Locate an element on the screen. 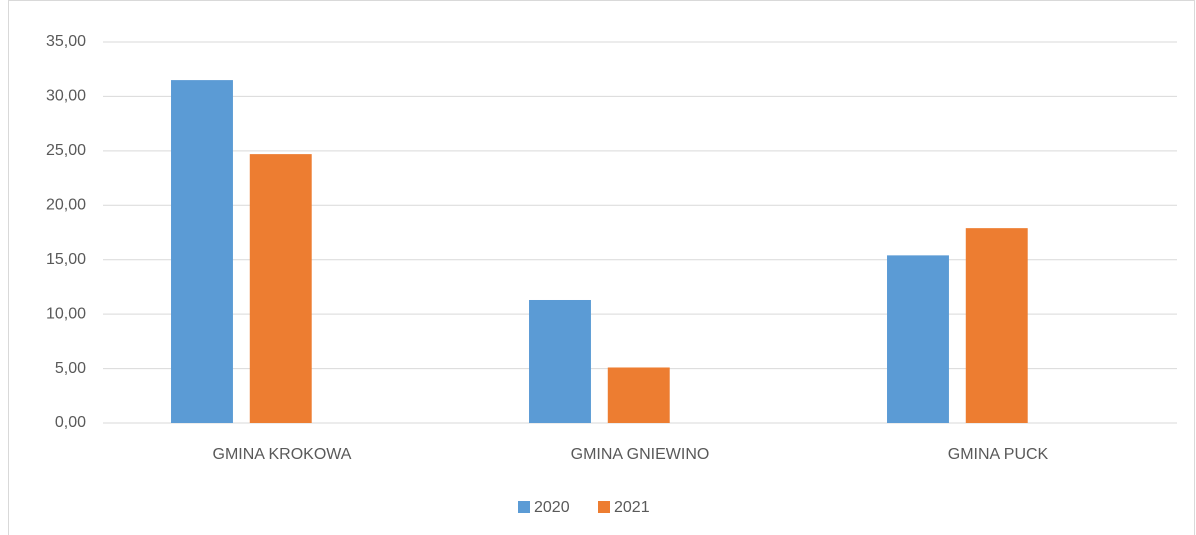 Image resolution: width=1196 pixels, height=535 pixels. legend-label: 2021 is located at coordinates (632, 507).